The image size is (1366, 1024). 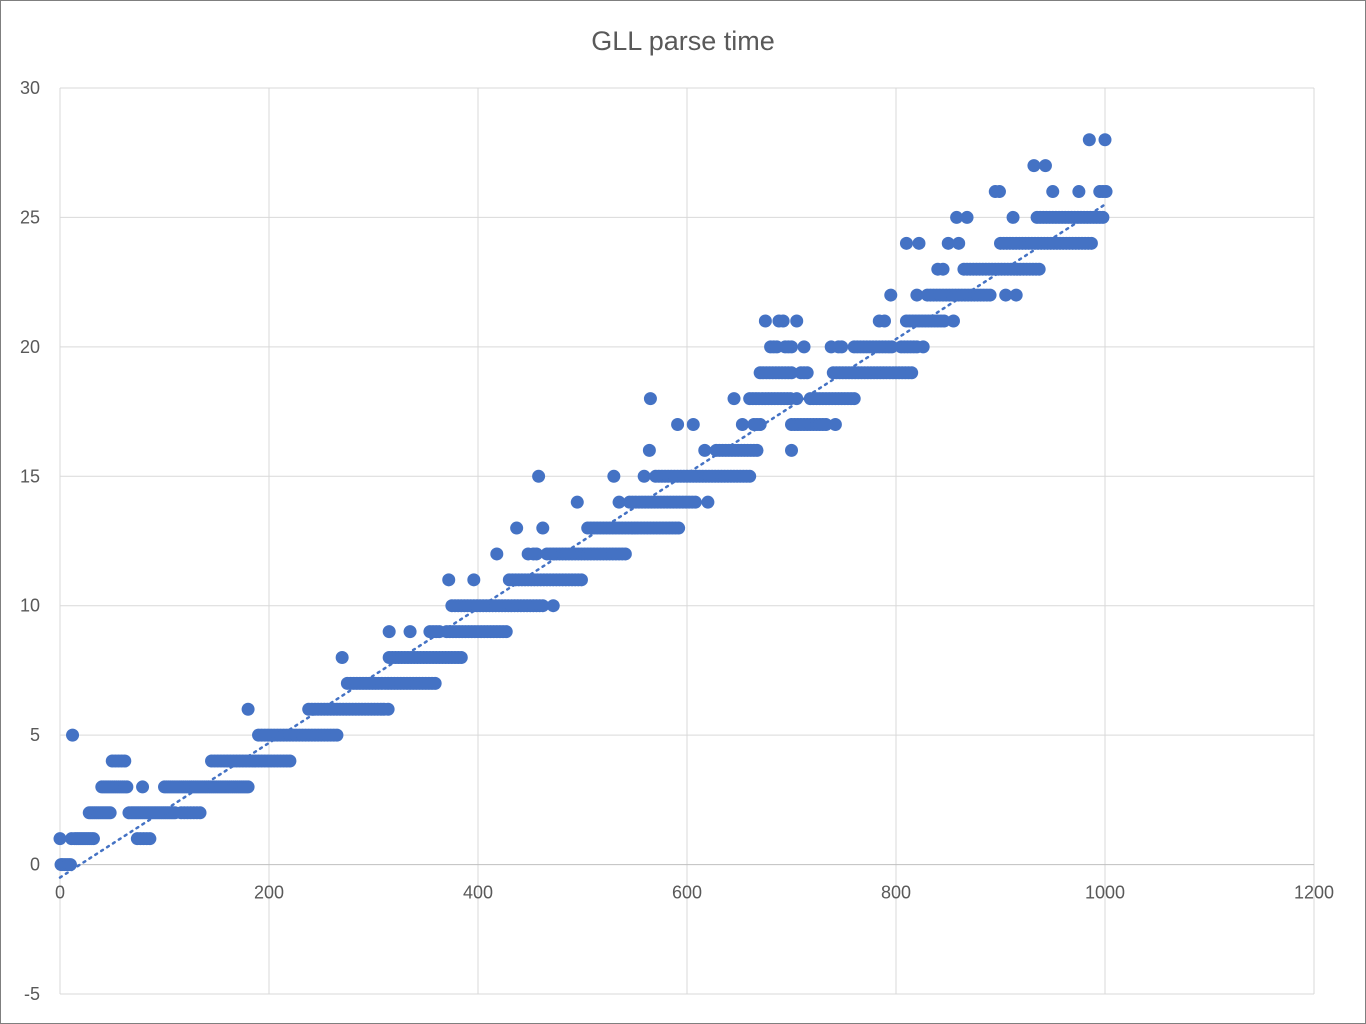 I want to click on x-tick-label: 200, so click(x=269, y=893).